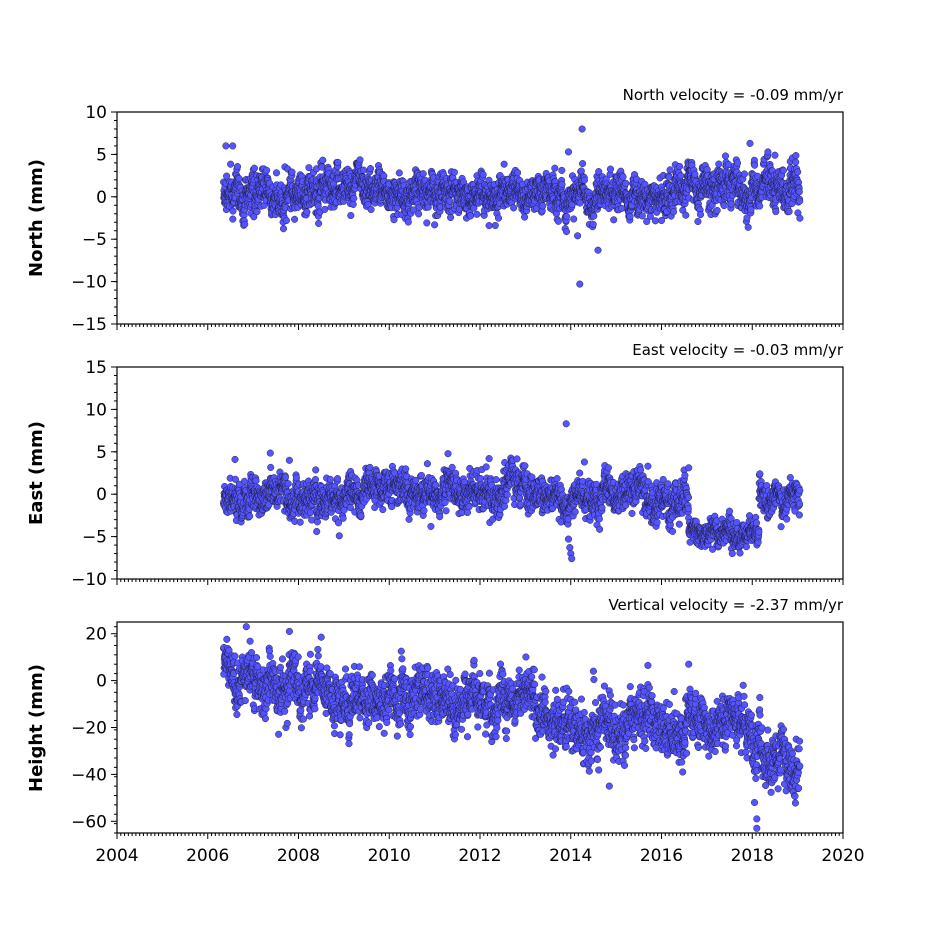 This screenshot has height=937, width=937. What do you see at coordinates (89, 283) in the screenshot?
I see `north-y-tick-label: −10` at bounding box center [89, 283].